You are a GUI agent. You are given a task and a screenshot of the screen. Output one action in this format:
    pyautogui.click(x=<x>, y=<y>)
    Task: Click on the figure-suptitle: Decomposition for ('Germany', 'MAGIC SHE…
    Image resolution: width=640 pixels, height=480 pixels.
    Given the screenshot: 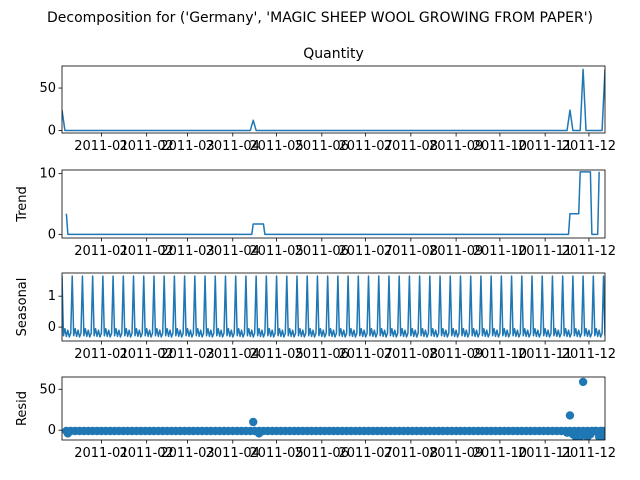 What is the action you would take?
    pyautogui.click(x=320, y=18)
    